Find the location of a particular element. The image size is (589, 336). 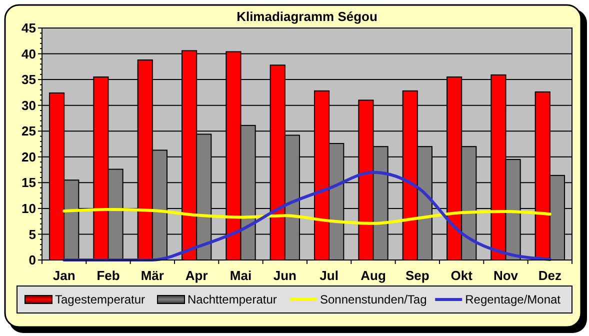

line-series is located at coordinates (307, 216).